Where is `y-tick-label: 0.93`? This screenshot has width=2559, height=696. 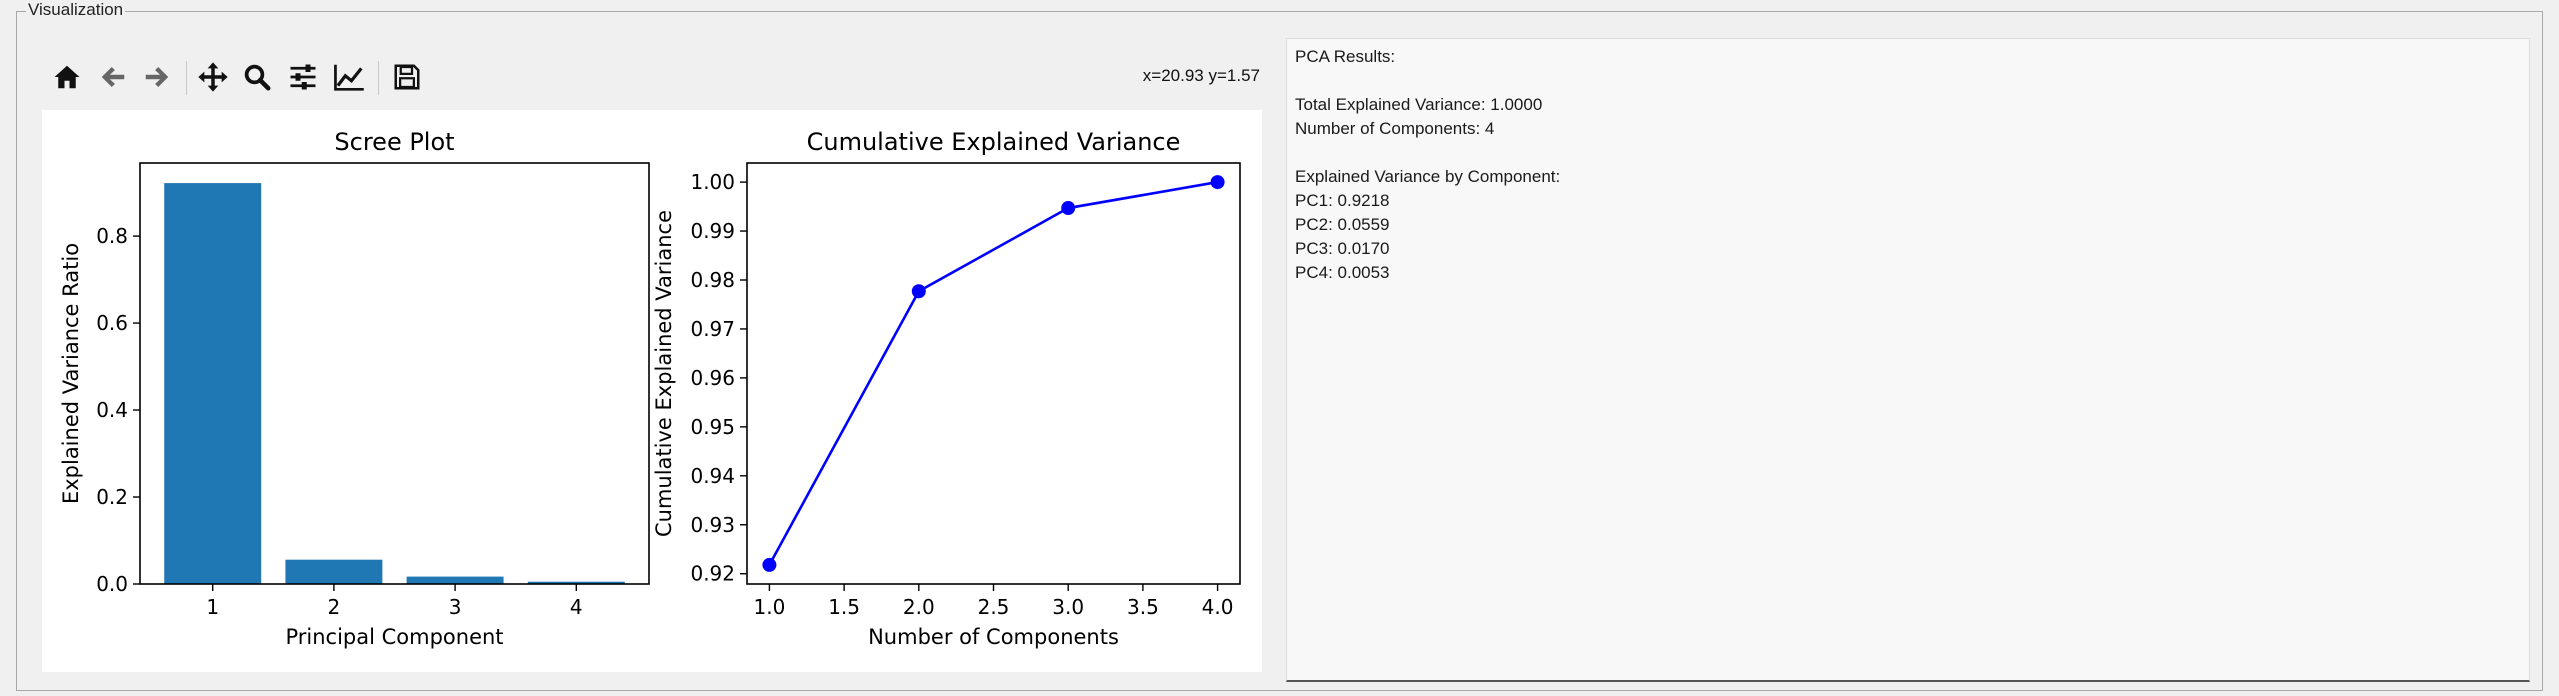
y-tick-label: 0.93 is located at coordinates (712, 525).